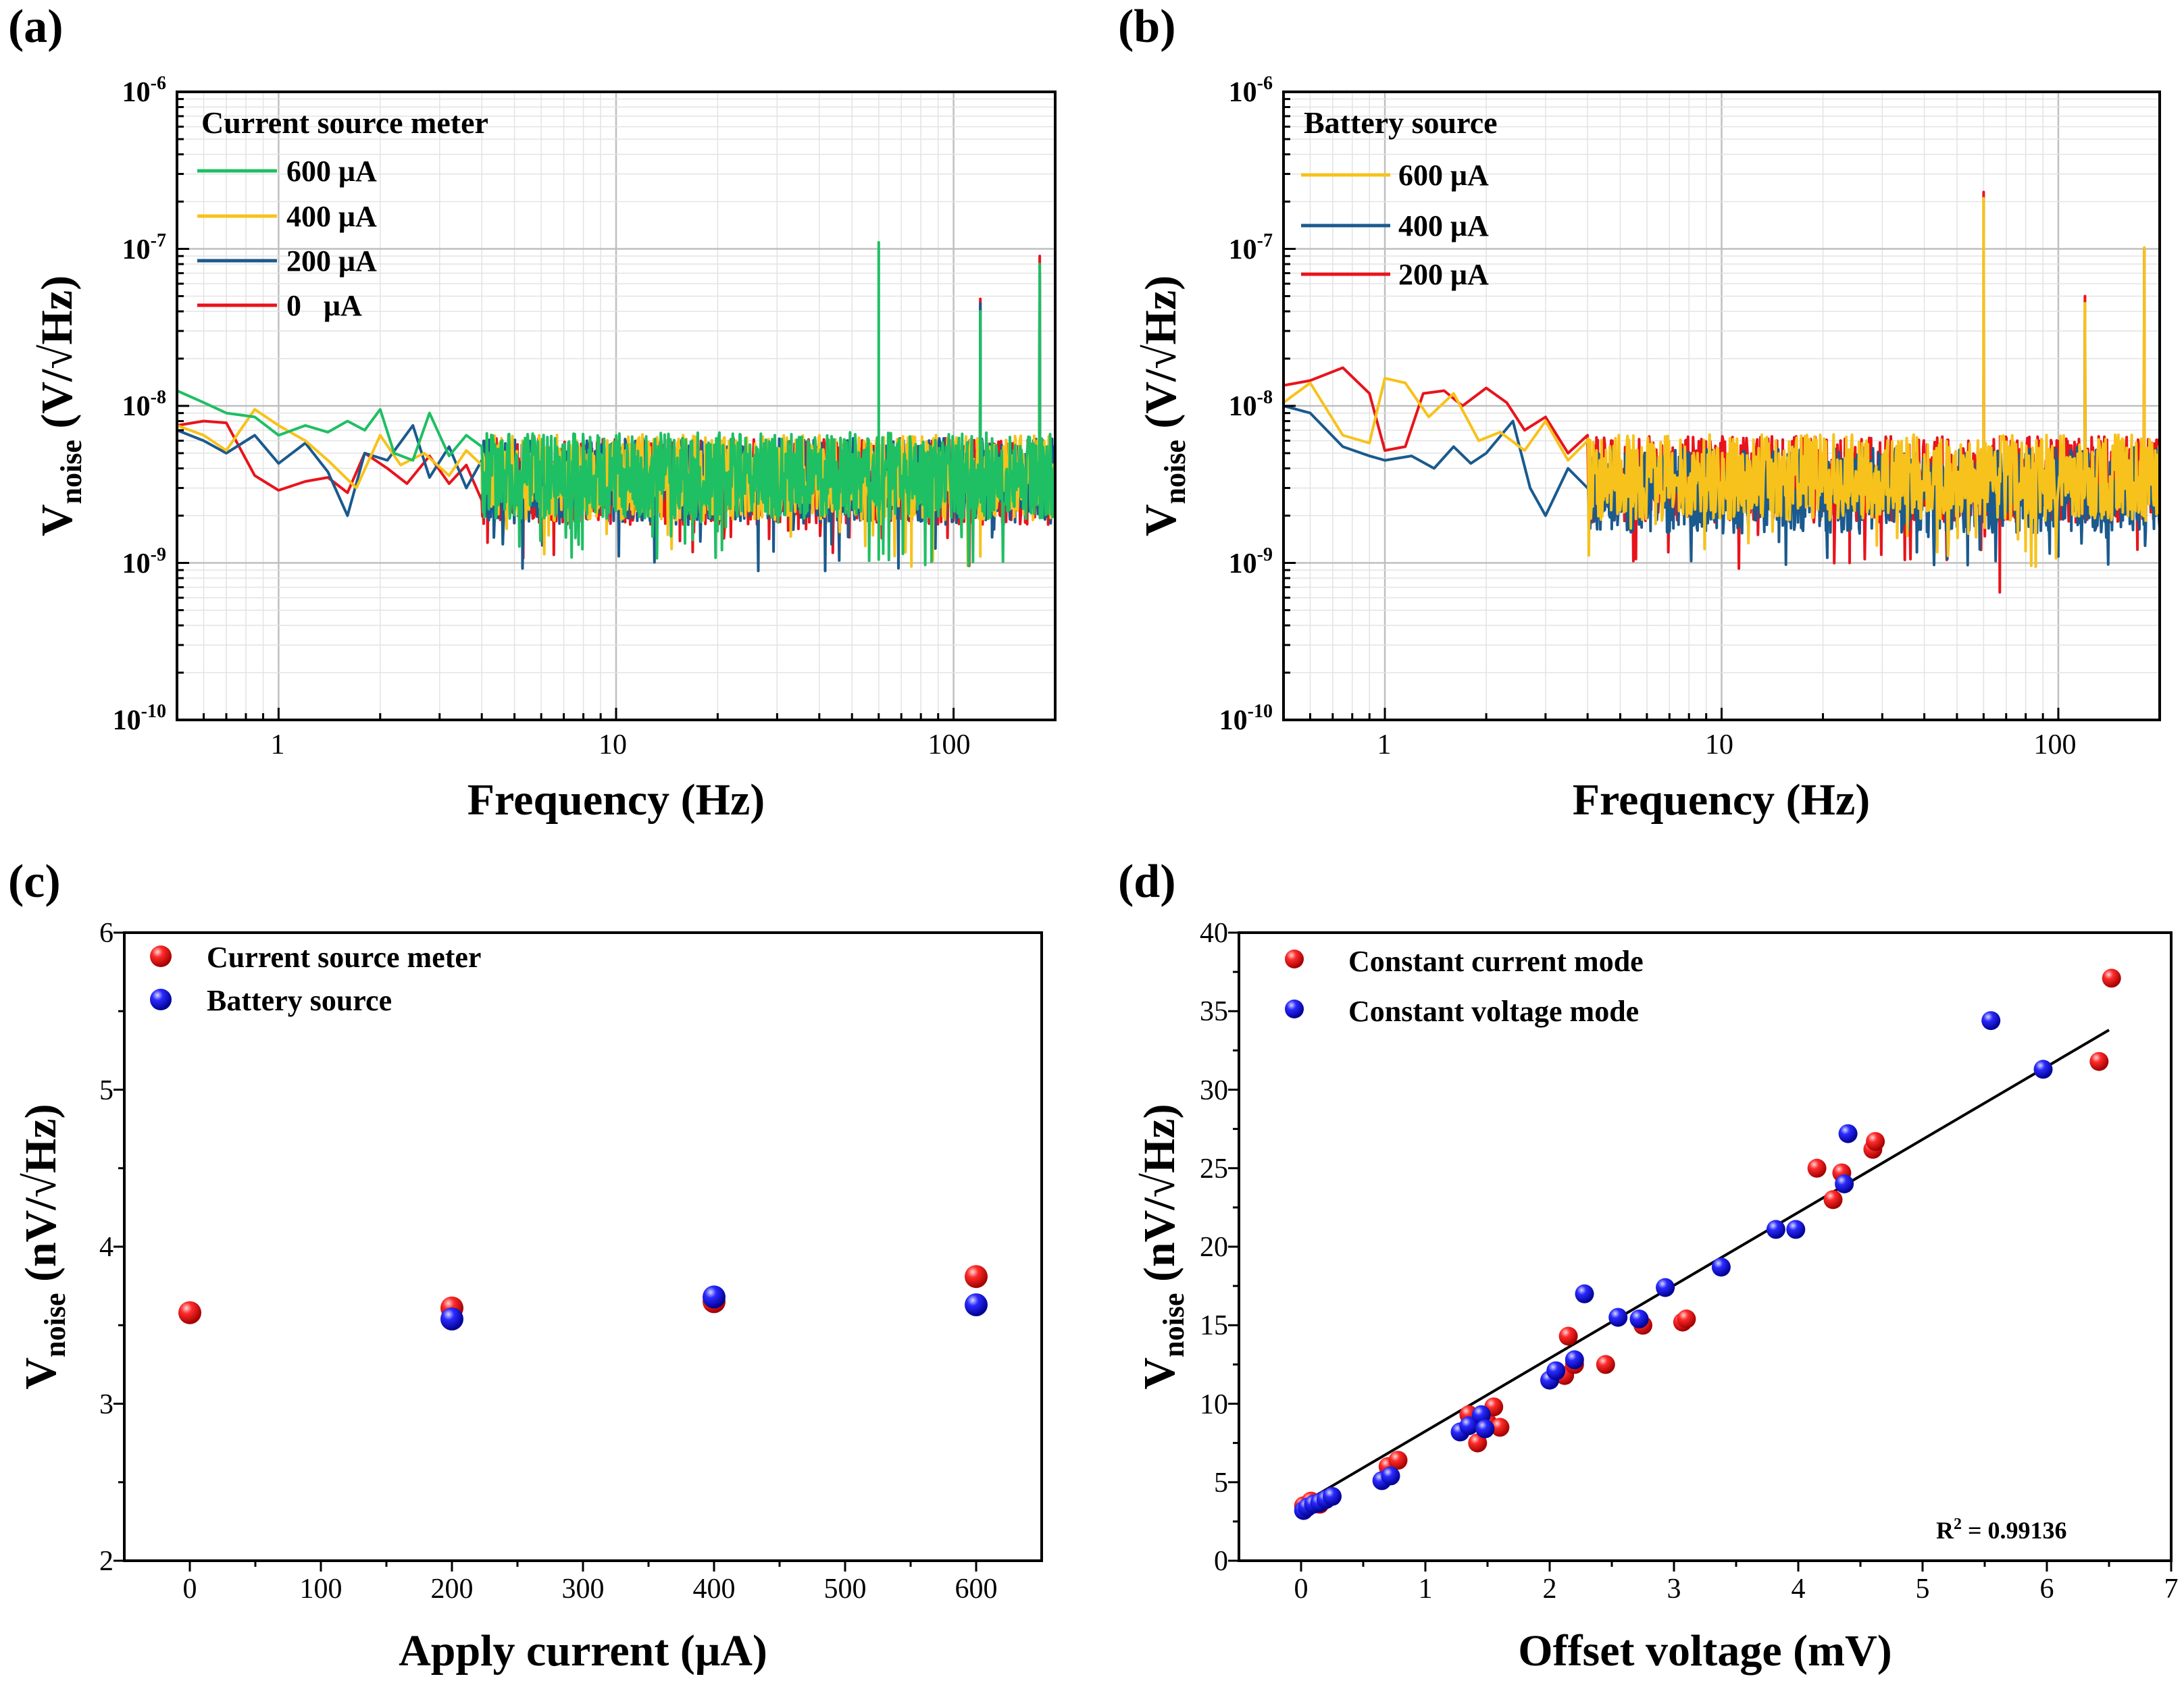  I want to click on panel-d-ytick-label: 5, so click(1221, 1483).